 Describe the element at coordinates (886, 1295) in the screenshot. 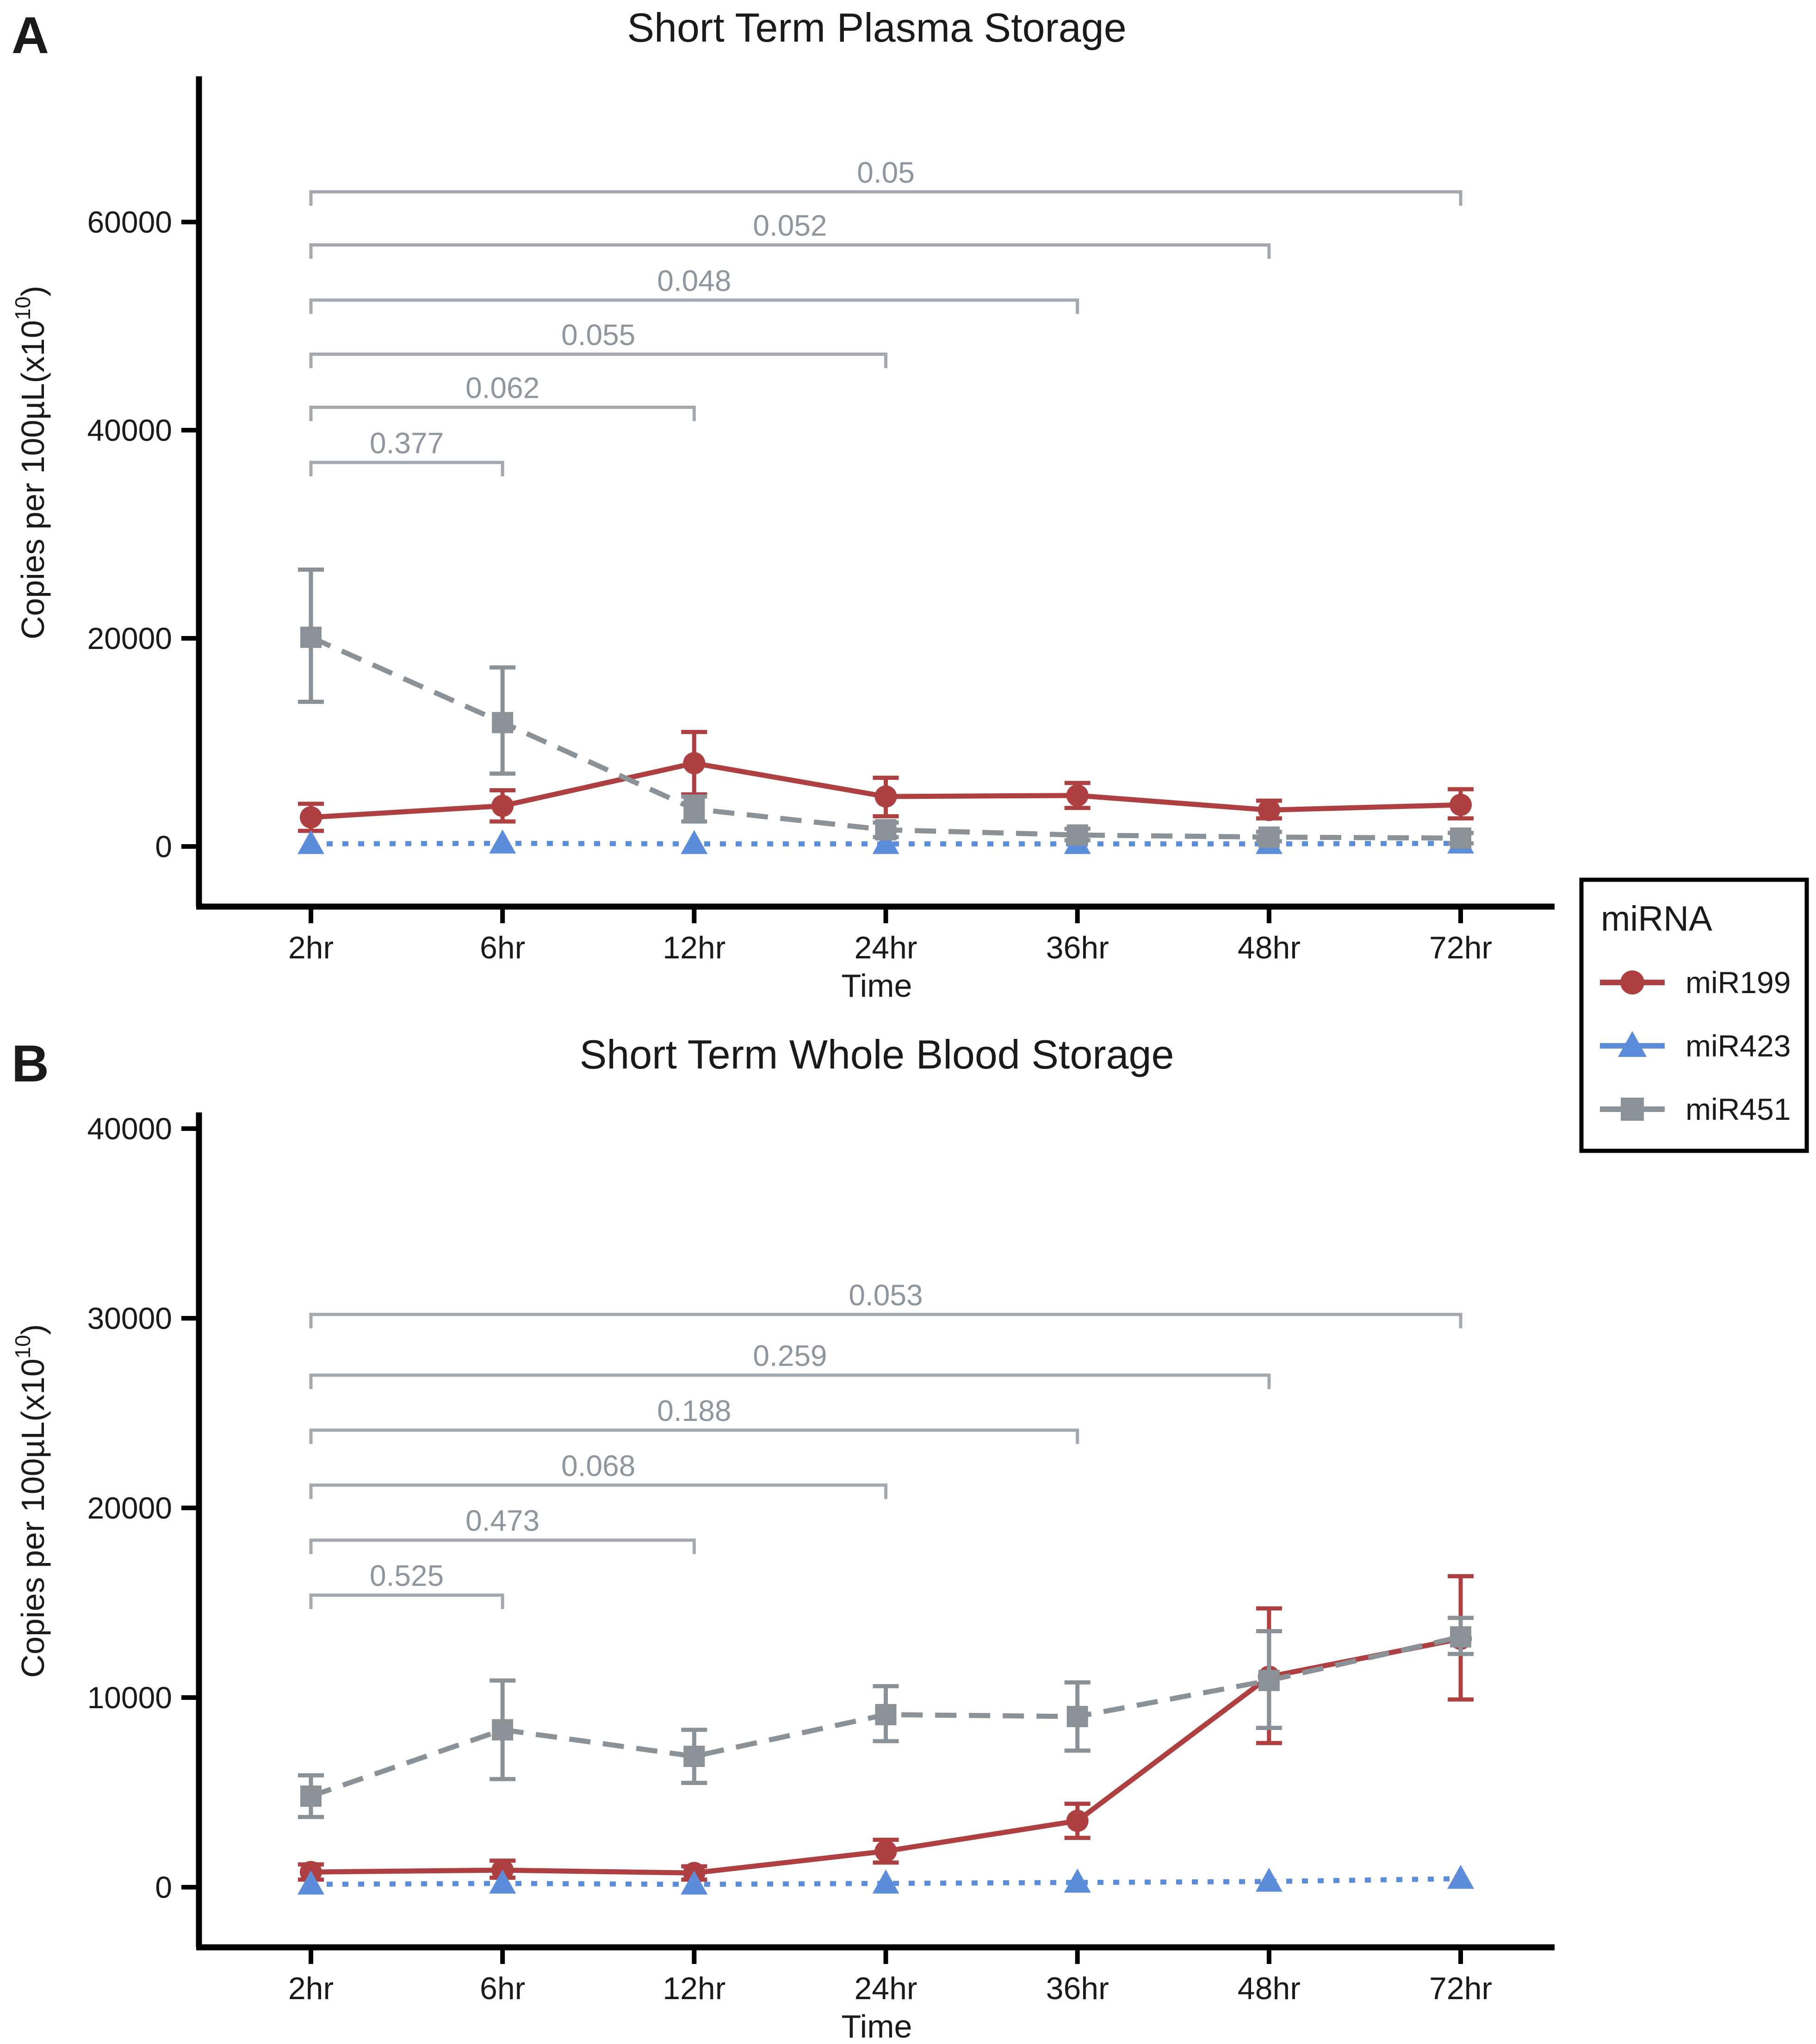

I see `p-value-label: 0.053` at that location.